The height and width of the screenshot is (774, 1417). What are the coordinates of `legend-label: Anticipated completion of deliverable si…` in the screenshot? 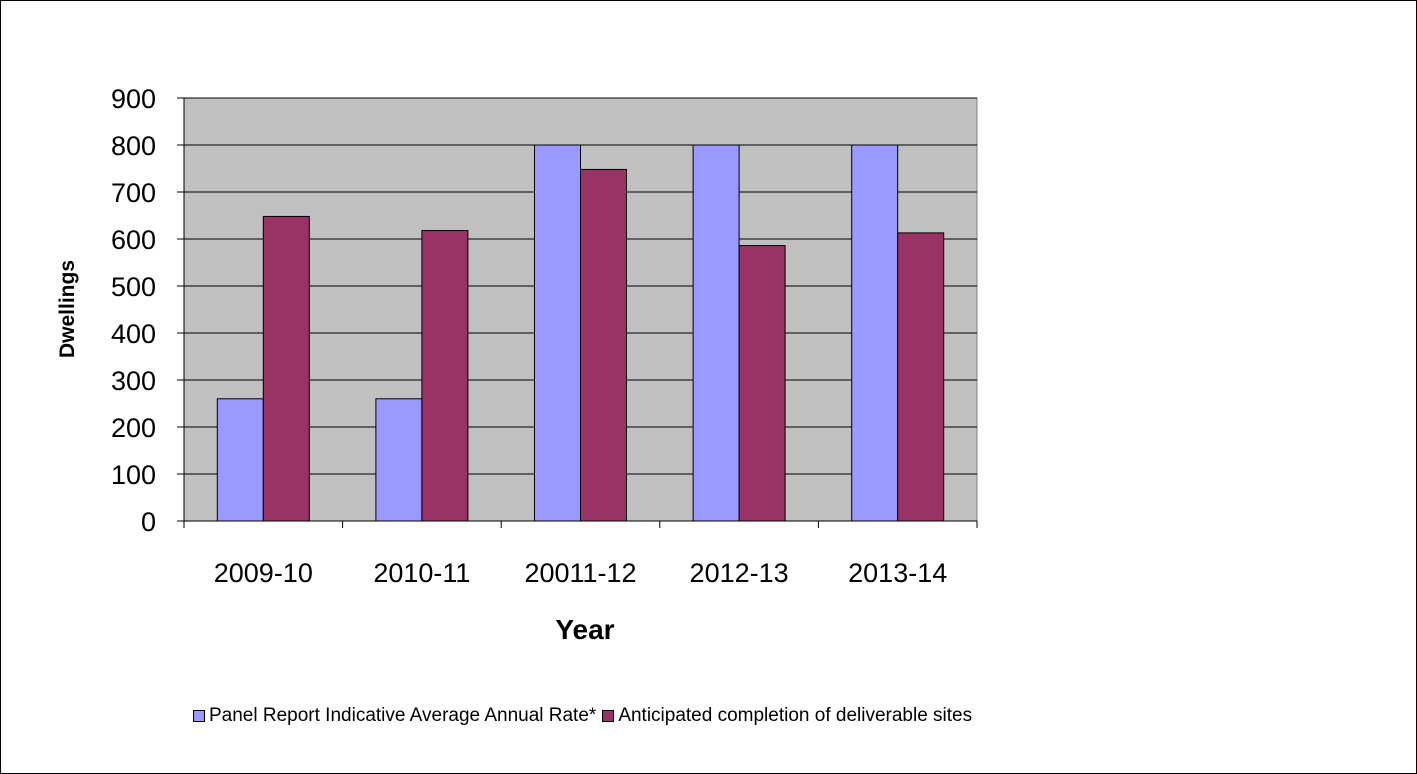 It's located at (795, 715).